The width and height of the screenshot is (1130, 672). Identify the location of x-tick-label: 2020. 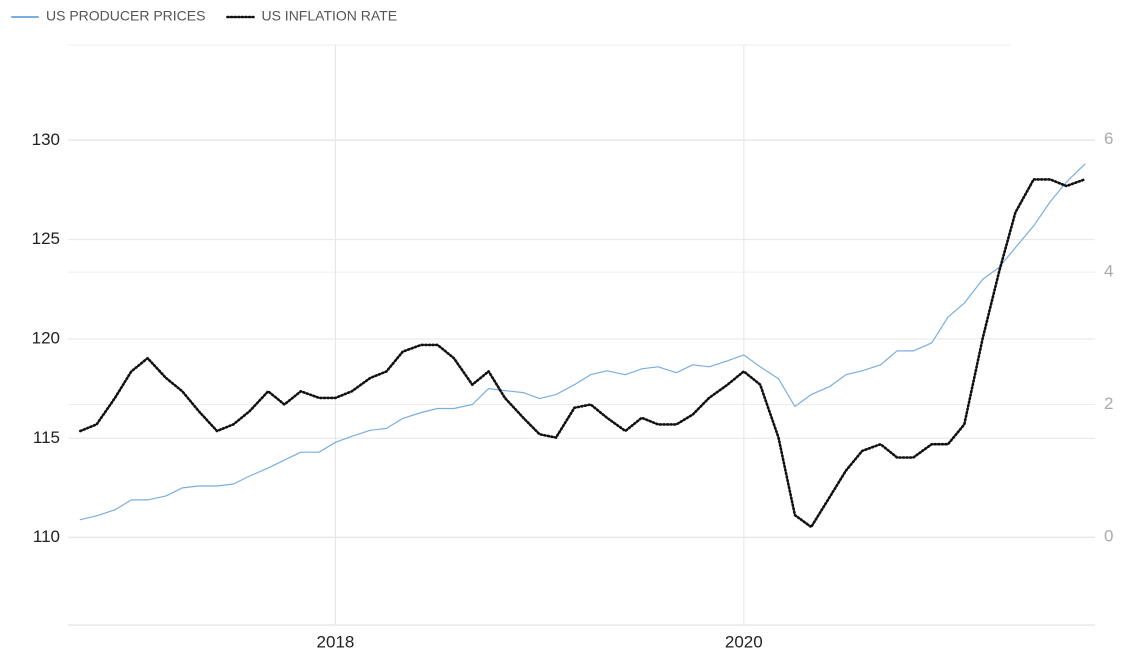
(744, 641).